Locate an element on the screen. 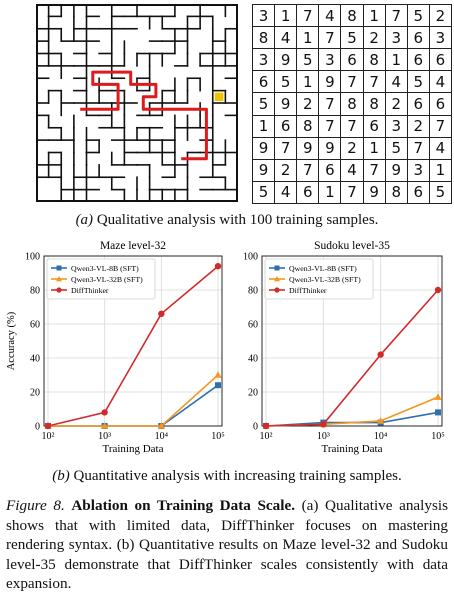 The image size is (454, 599). y-tick-label: 60 is located at coordinates (253, 325).